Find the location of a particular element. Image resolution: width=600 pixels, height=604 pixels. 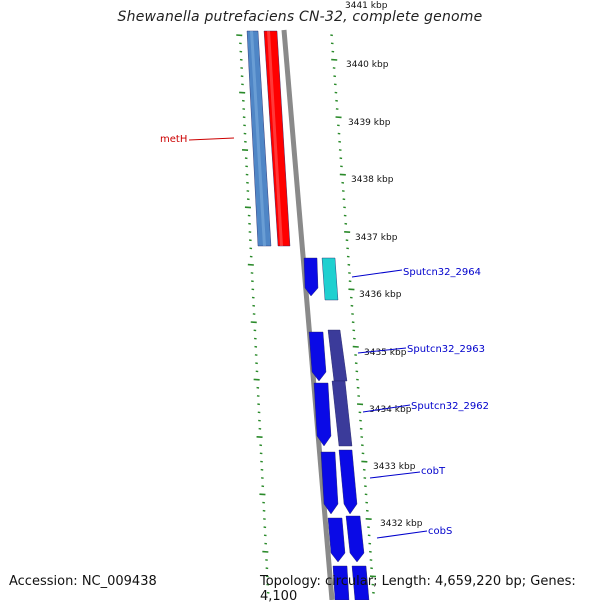

scale-label: 3433 kbp is located at coordinates (394, 467).